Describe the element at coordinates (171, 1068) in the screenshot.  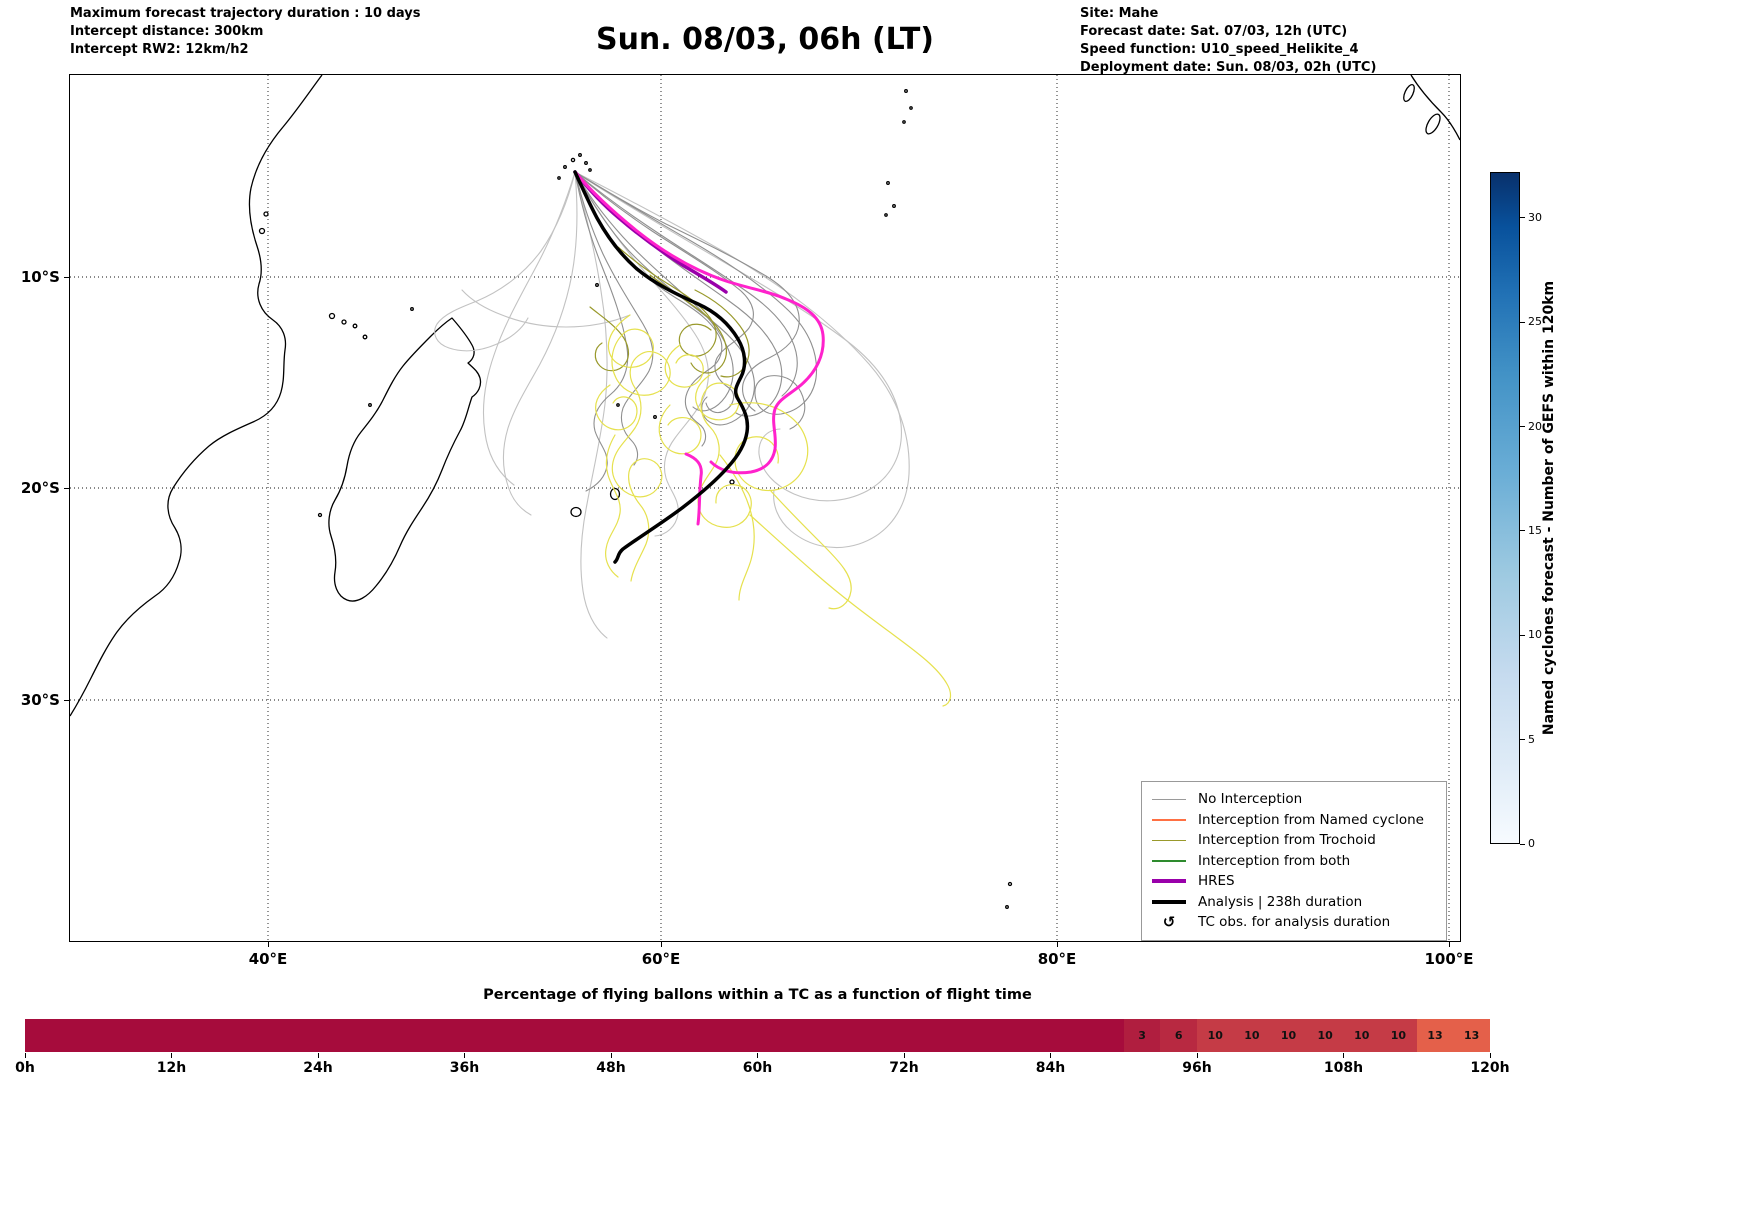
I see `bar-axis-tick-label: 12h` at that location.